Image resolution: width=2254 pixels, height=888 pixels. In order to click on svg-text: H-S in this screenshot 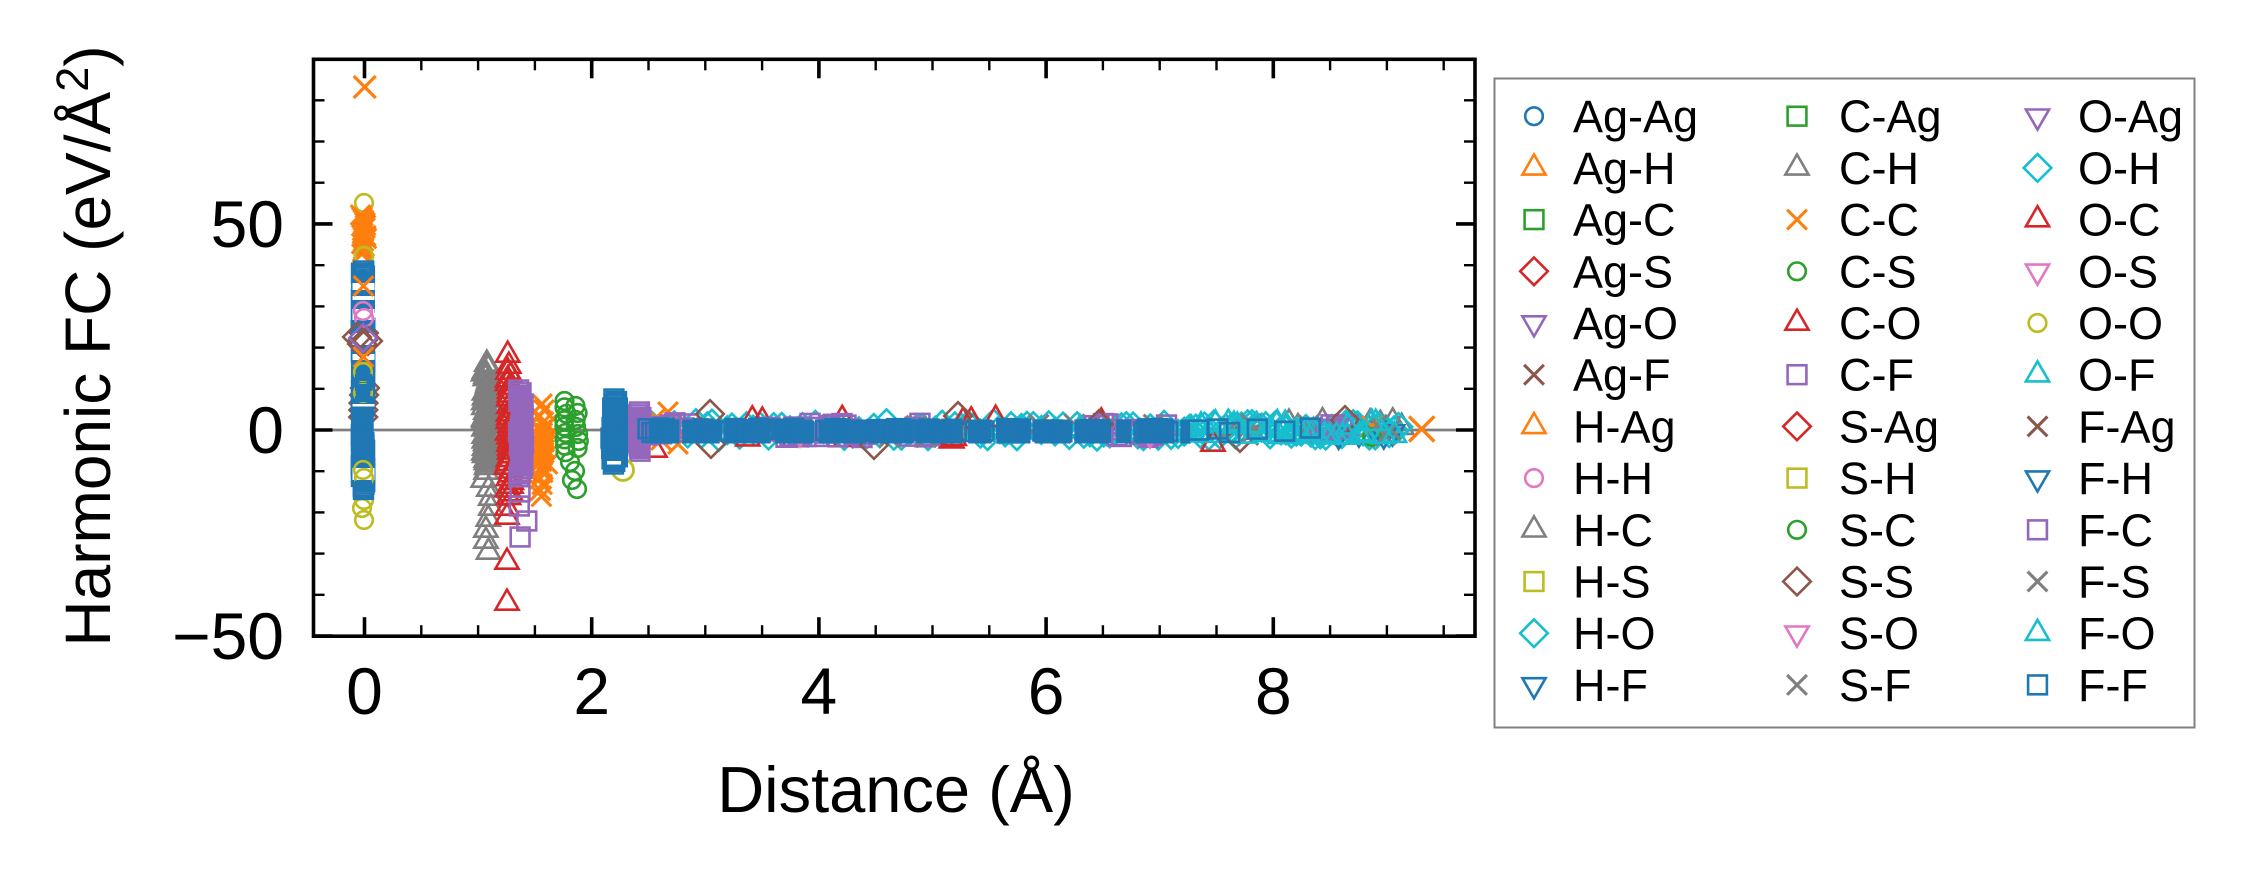, I will do `click(1612, 582)`.